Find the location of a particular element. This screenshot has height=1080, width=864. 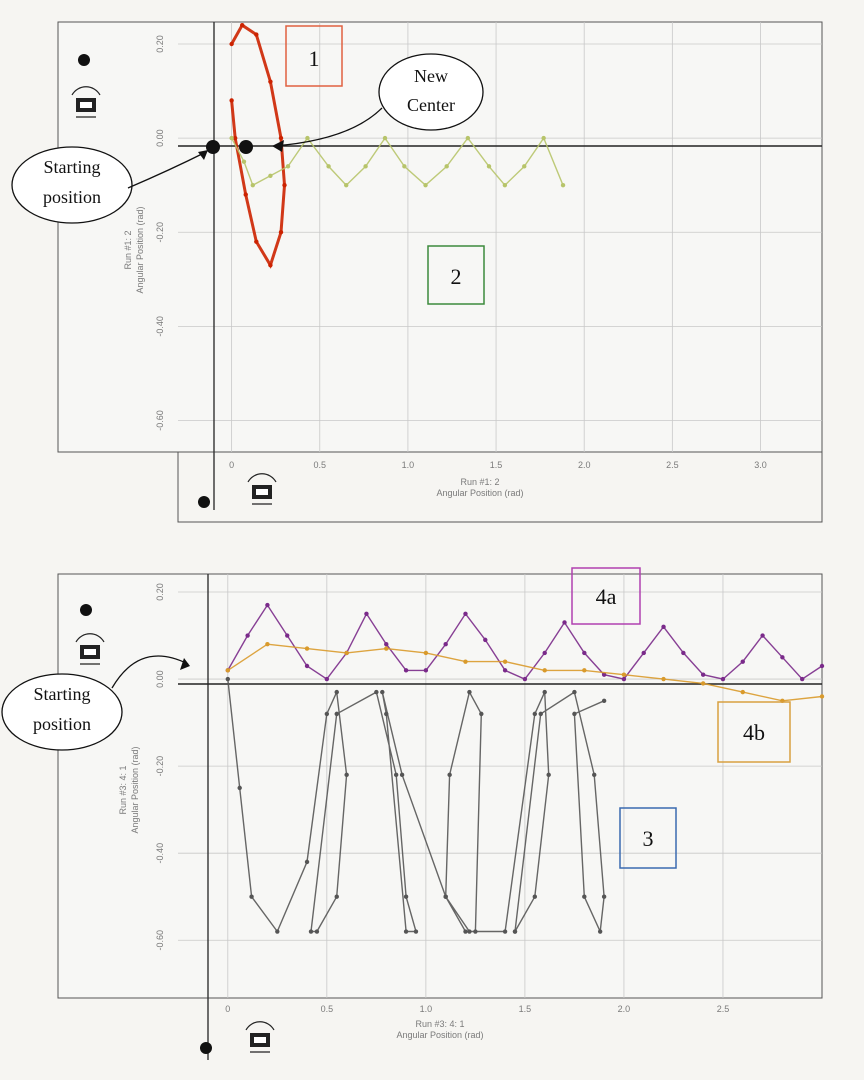

y-axis-run-label: Run #1: 2 is located at coordinates (128, 249).